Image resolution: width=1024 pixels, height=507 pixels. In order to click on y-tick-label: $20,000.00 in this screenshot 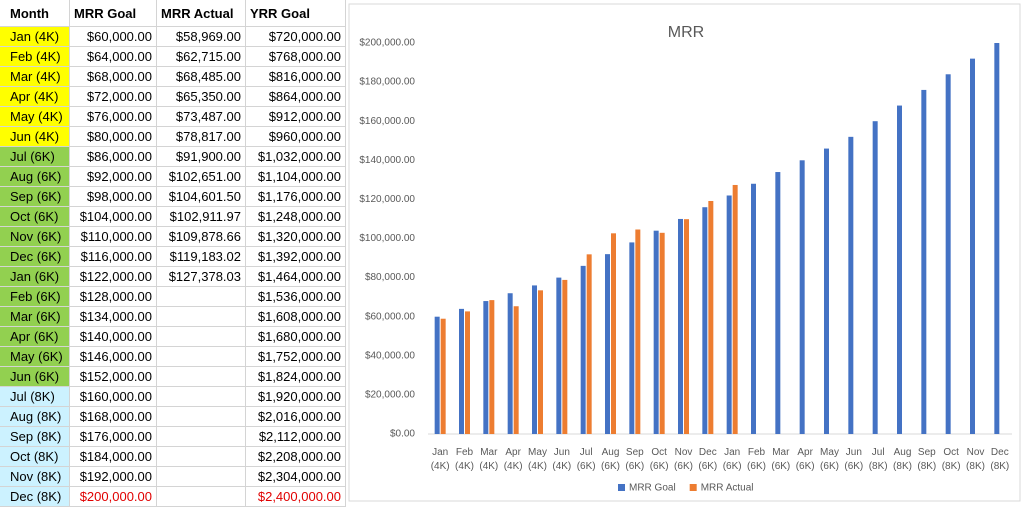, I will do `click(390, 395)`.